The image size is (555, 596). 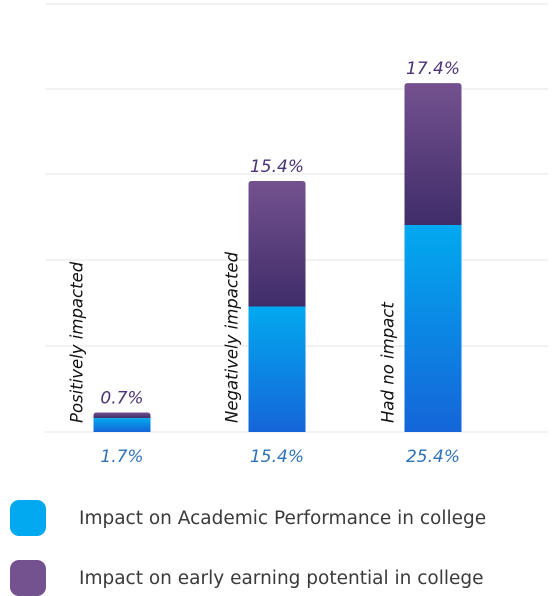 I want to click on legend-swatch-academic, so click(x=28, y=518).